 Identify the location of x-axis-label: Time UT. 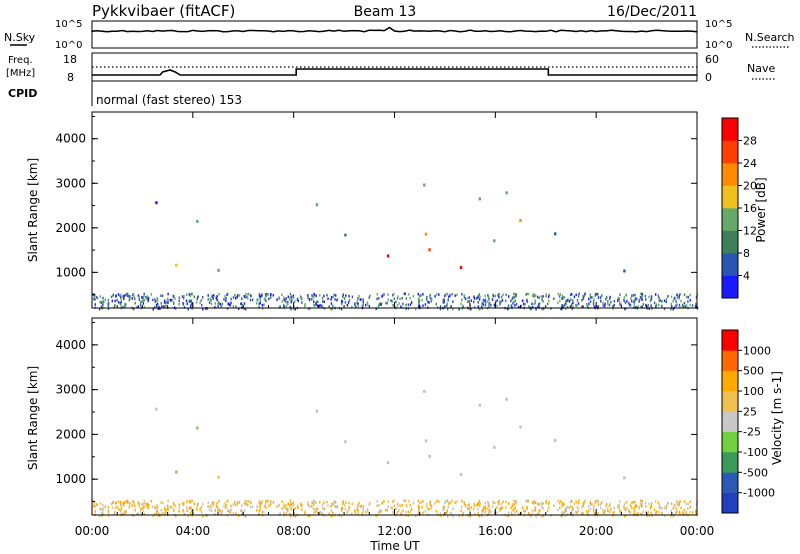
(394, 546).